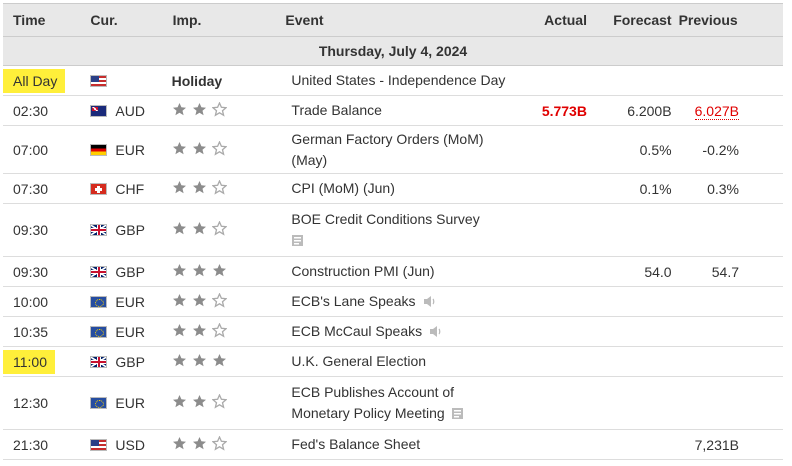  Describe the element at coordinates (368, 413) in the screenshot. I see `event-name-line2: Monetary Policy Meeting` at that location.